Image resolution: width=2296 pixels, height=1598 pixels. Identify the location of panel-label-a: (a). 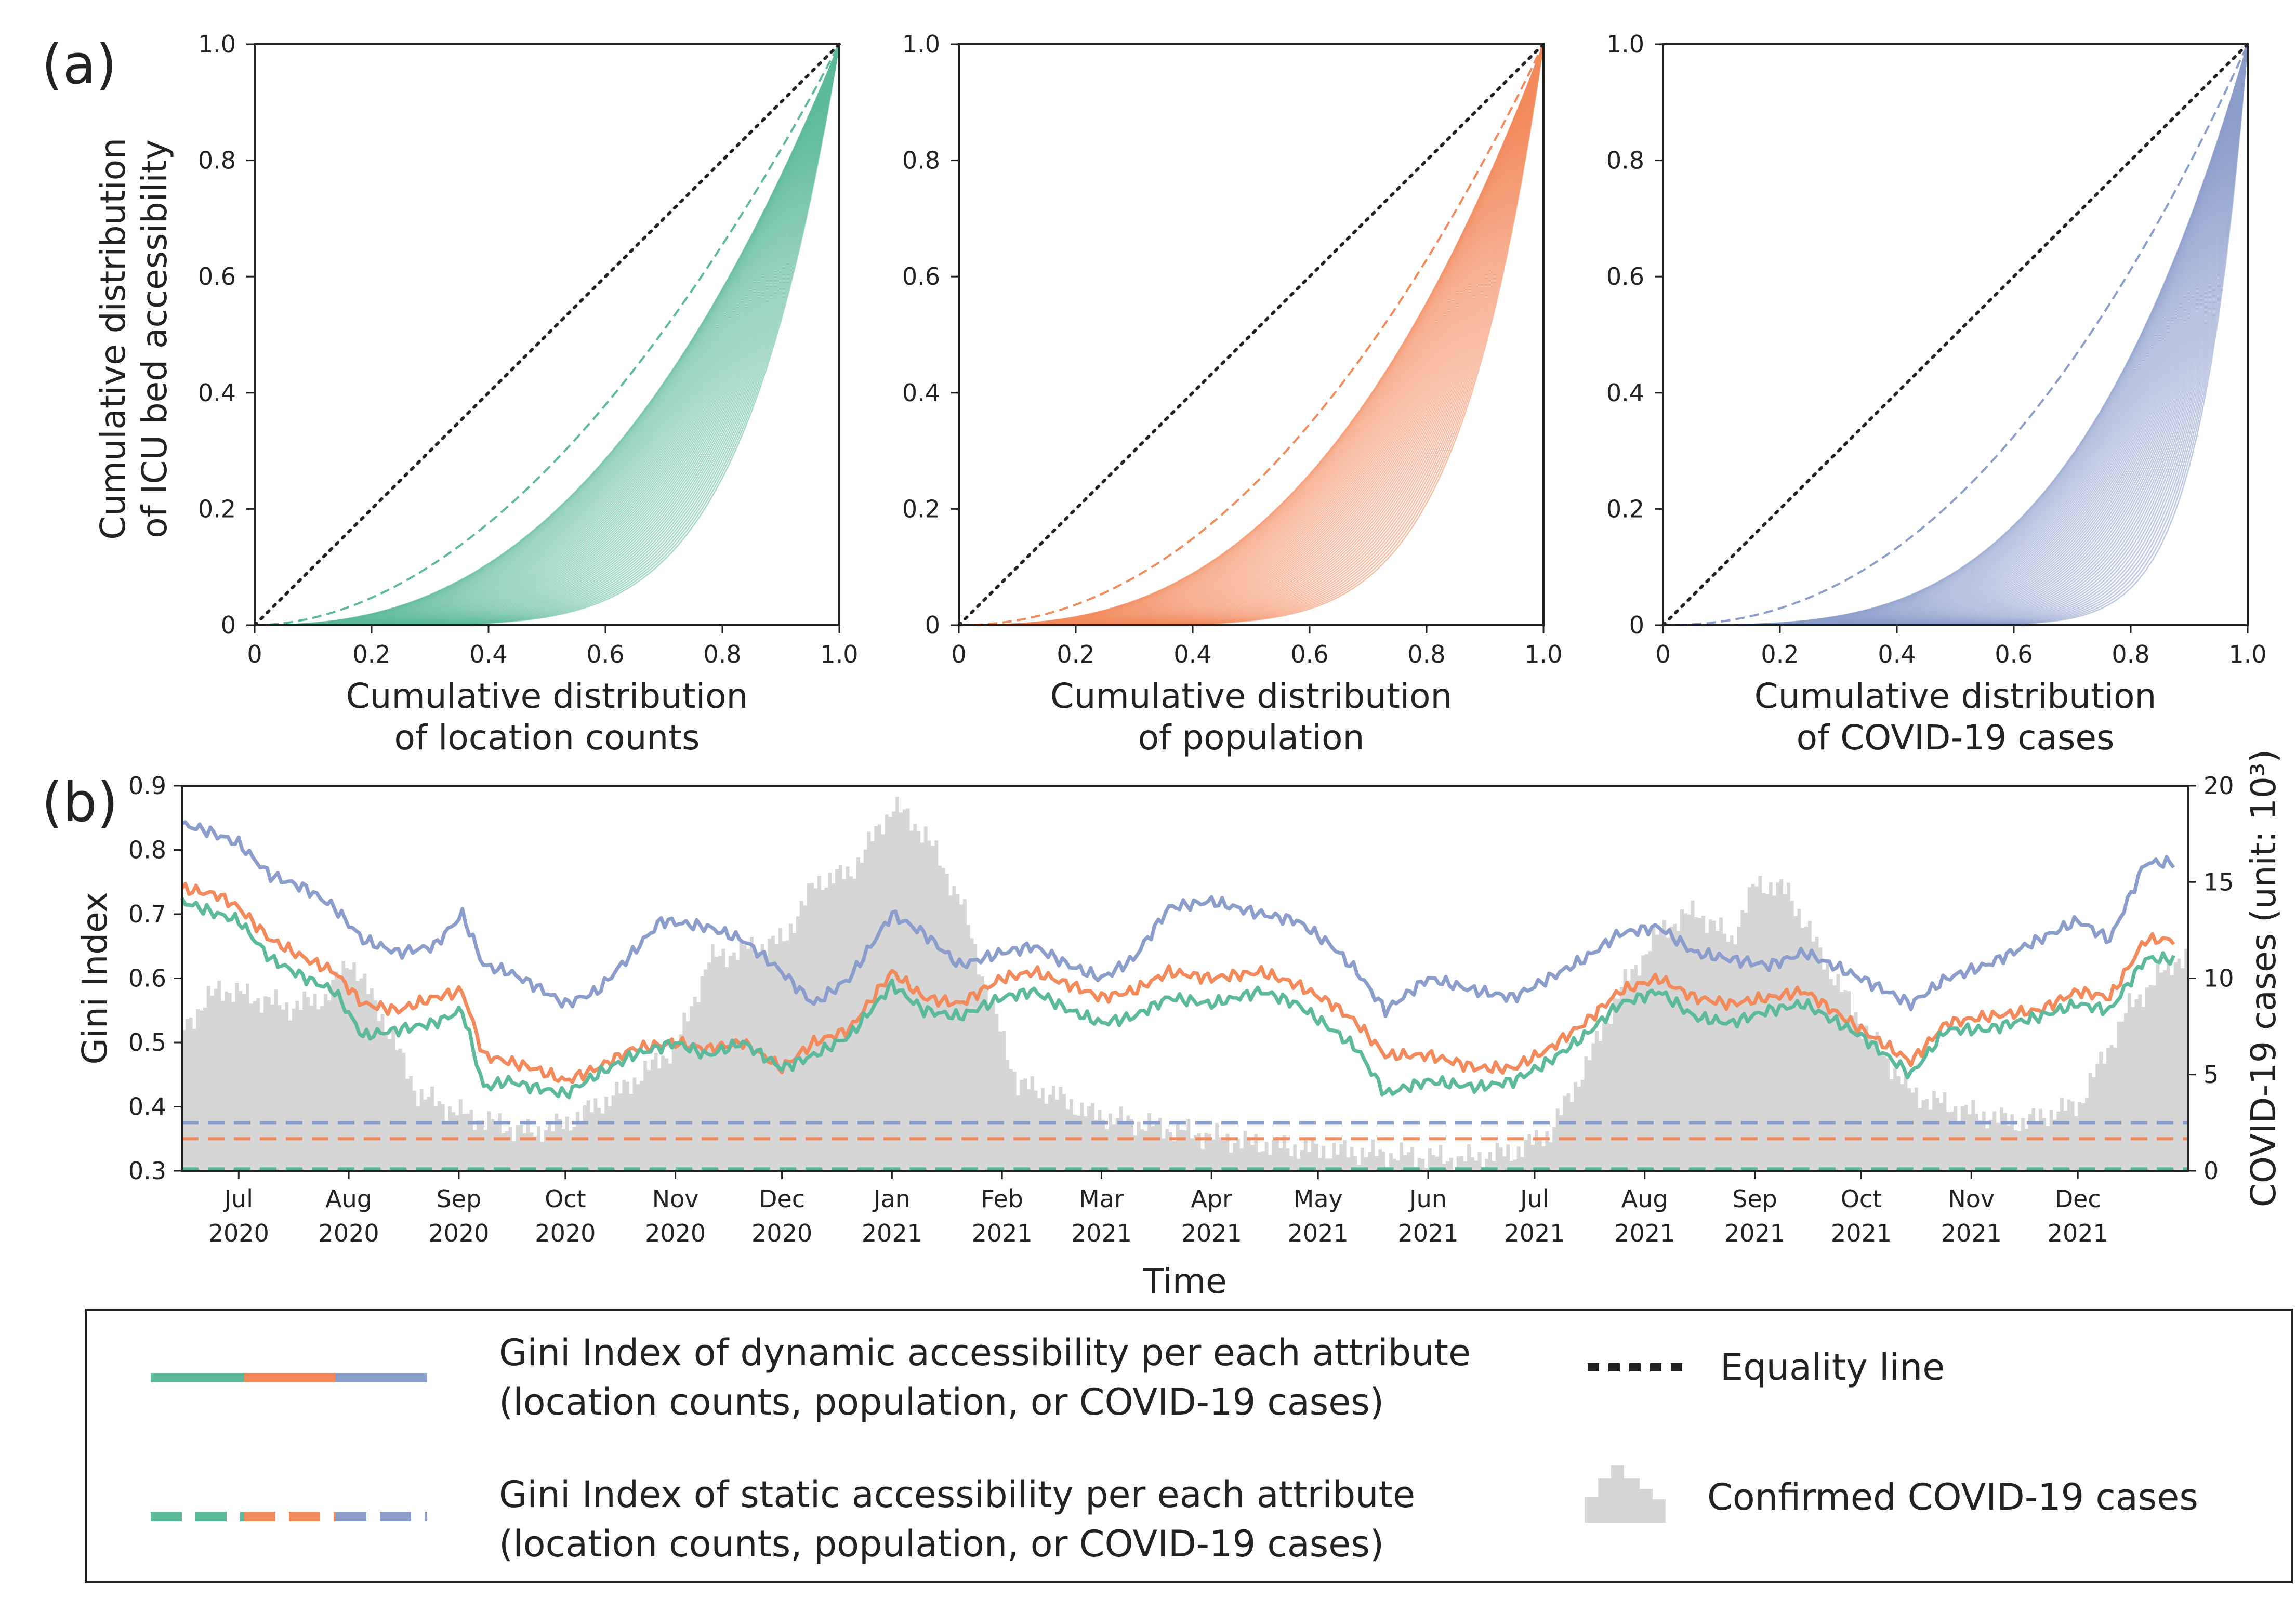
(79, 64).